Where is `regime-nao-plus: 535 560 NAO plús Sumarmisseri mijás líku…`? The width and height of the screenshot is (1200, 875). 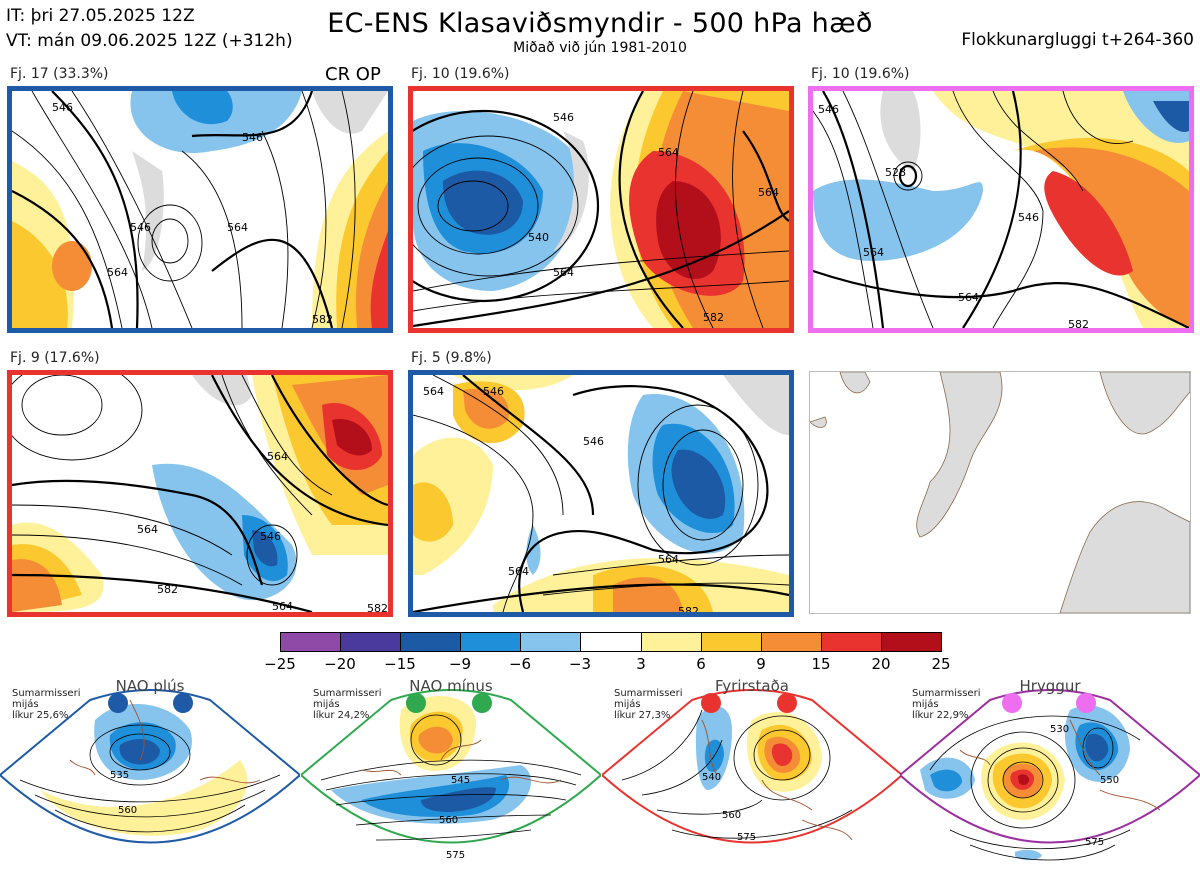 regime-nao-plus: 535 560 NAO plús Sumarmisseri mijás líku… is located at coordinates (151, 774).